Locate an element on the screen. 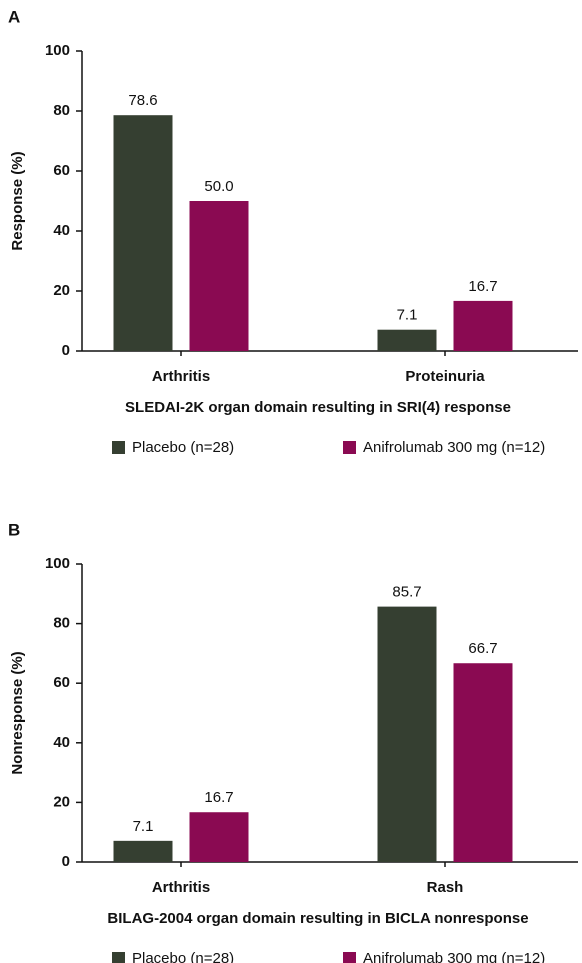 The width and height of the screenshot is (582, 963). y-axis-title: Response (%) is located at coordinates (17, 200).